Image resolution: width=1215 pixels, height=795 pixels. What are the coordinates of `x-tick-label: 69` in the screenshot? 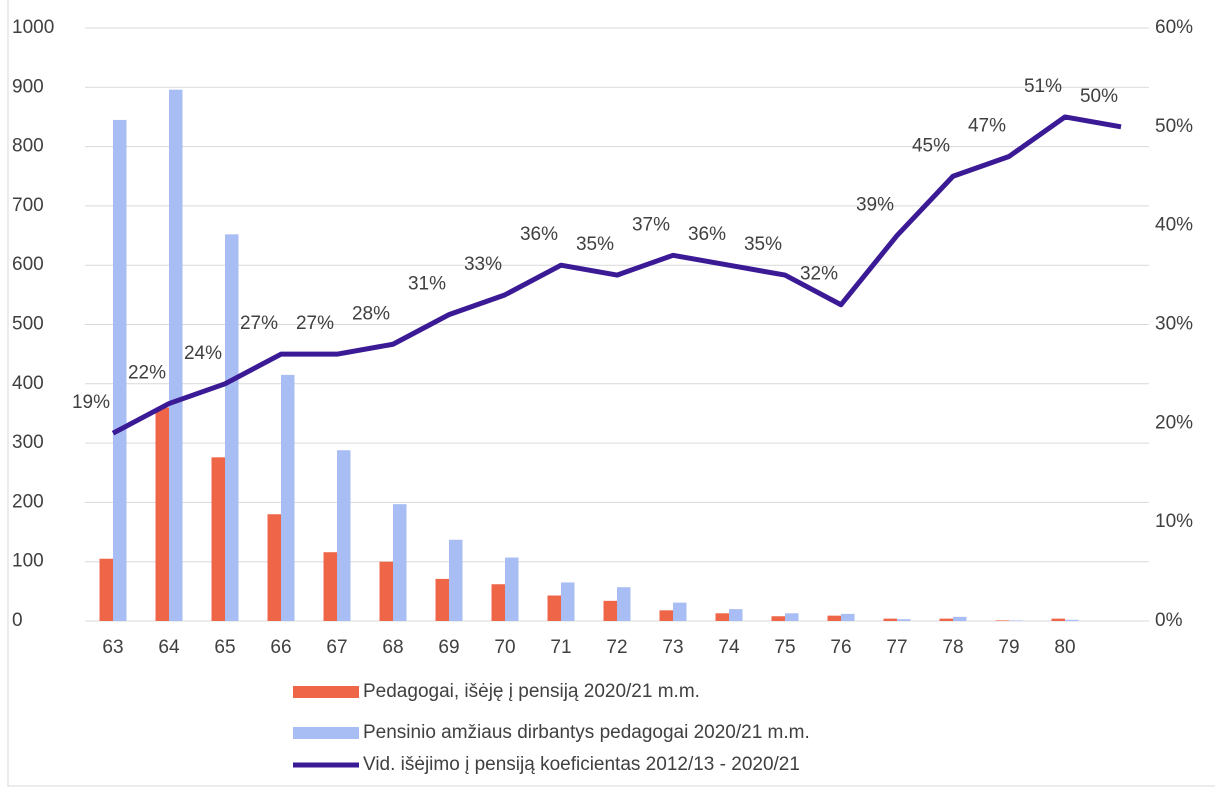 It's located at (448, 647).